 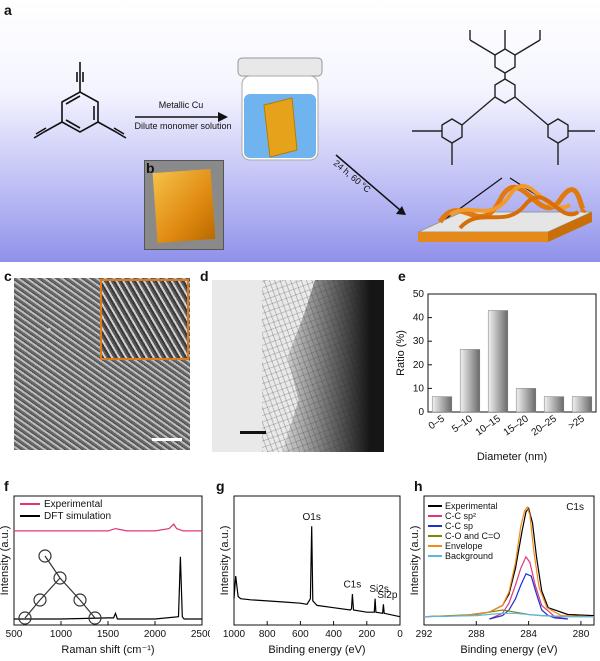 What do you see at coordinates (333, 634) in the screenshot?
I see `x-tick-label: 400` at bounding box center [333, 634].